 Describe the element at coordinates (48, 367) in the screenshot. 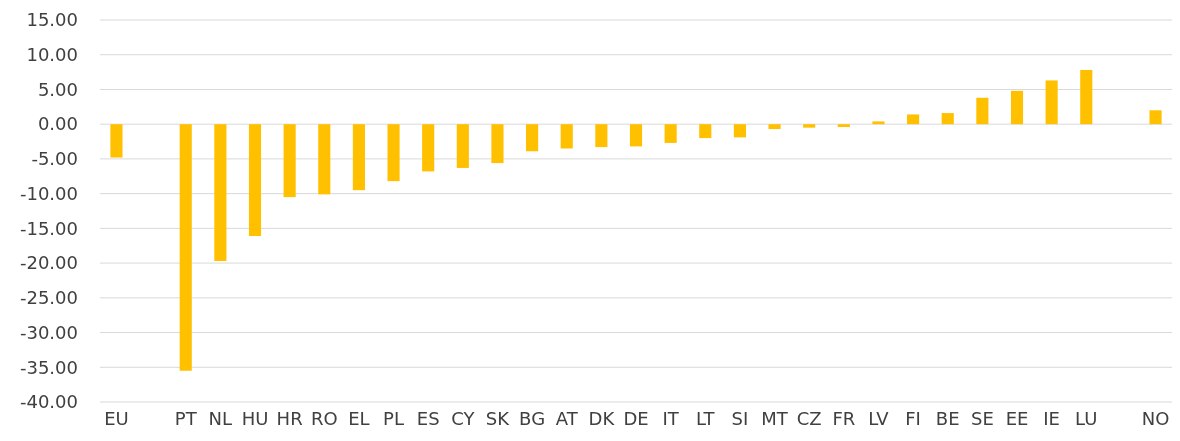

I see `y-tick-label: -35.00` at that location.